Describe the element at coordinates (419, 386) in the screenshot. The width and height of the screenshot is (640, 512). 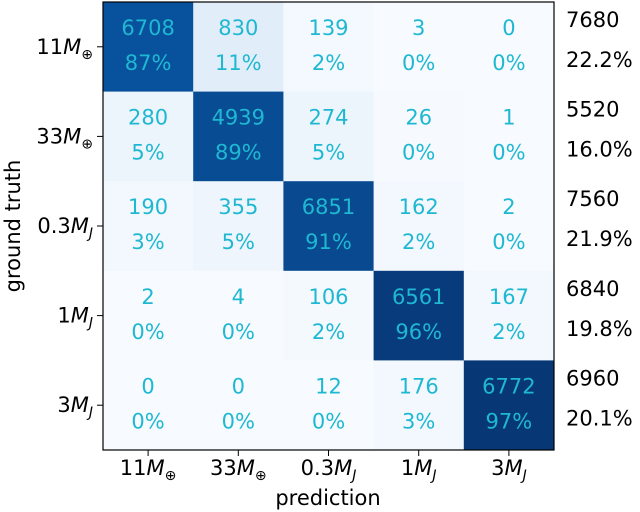
I see `cell-count-4-3: 176` at that location.